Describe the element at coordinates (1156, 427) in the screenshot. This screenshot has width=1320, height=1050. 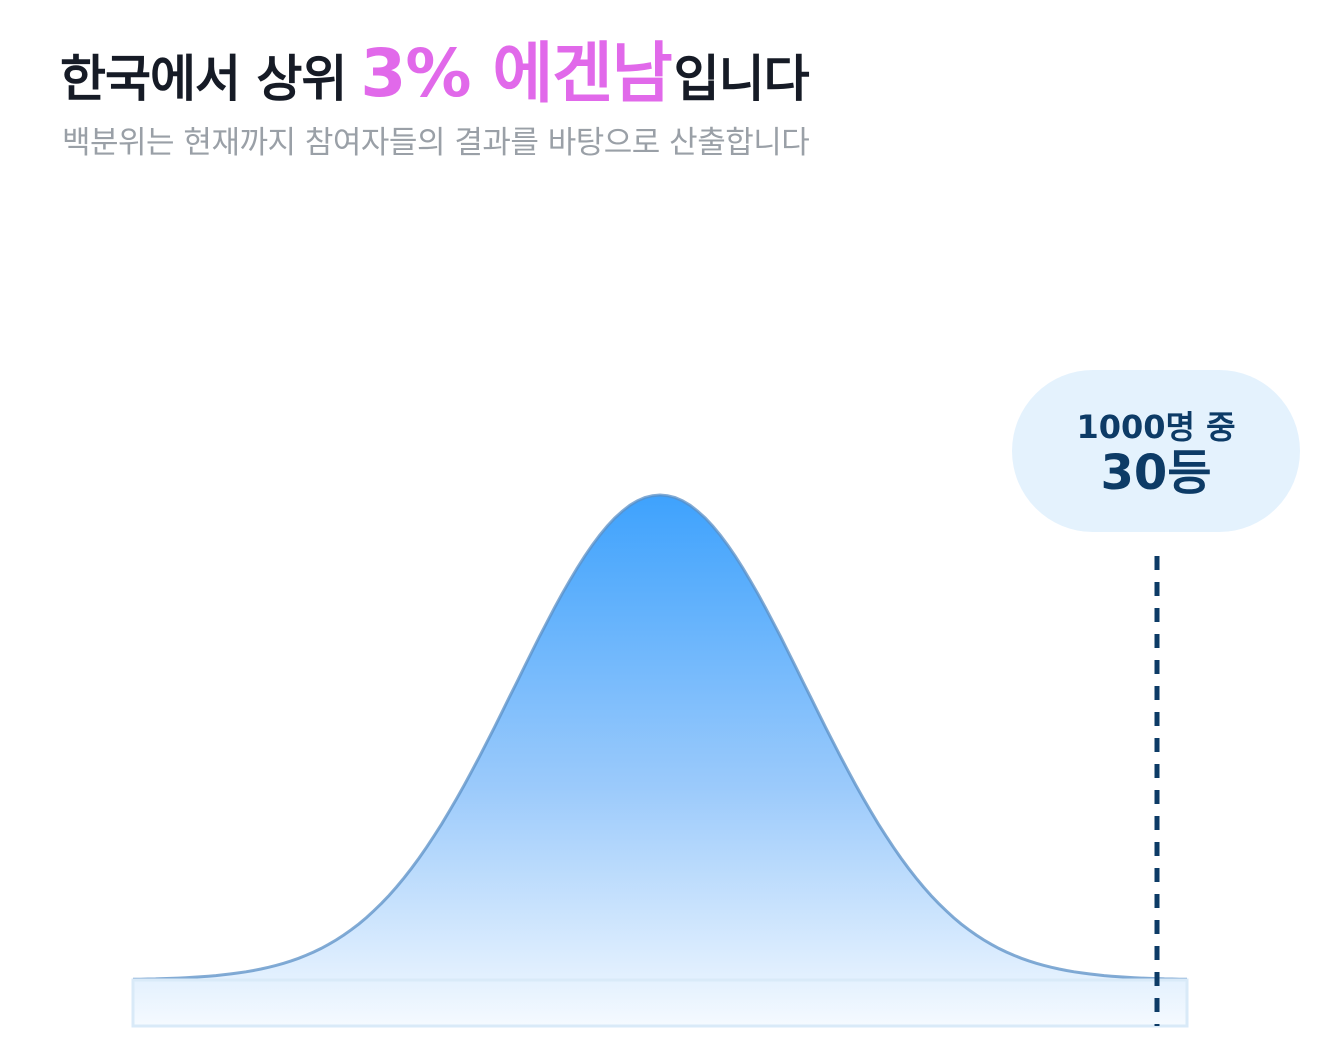
I see `rank-total-label: 1000명 중` at that location.